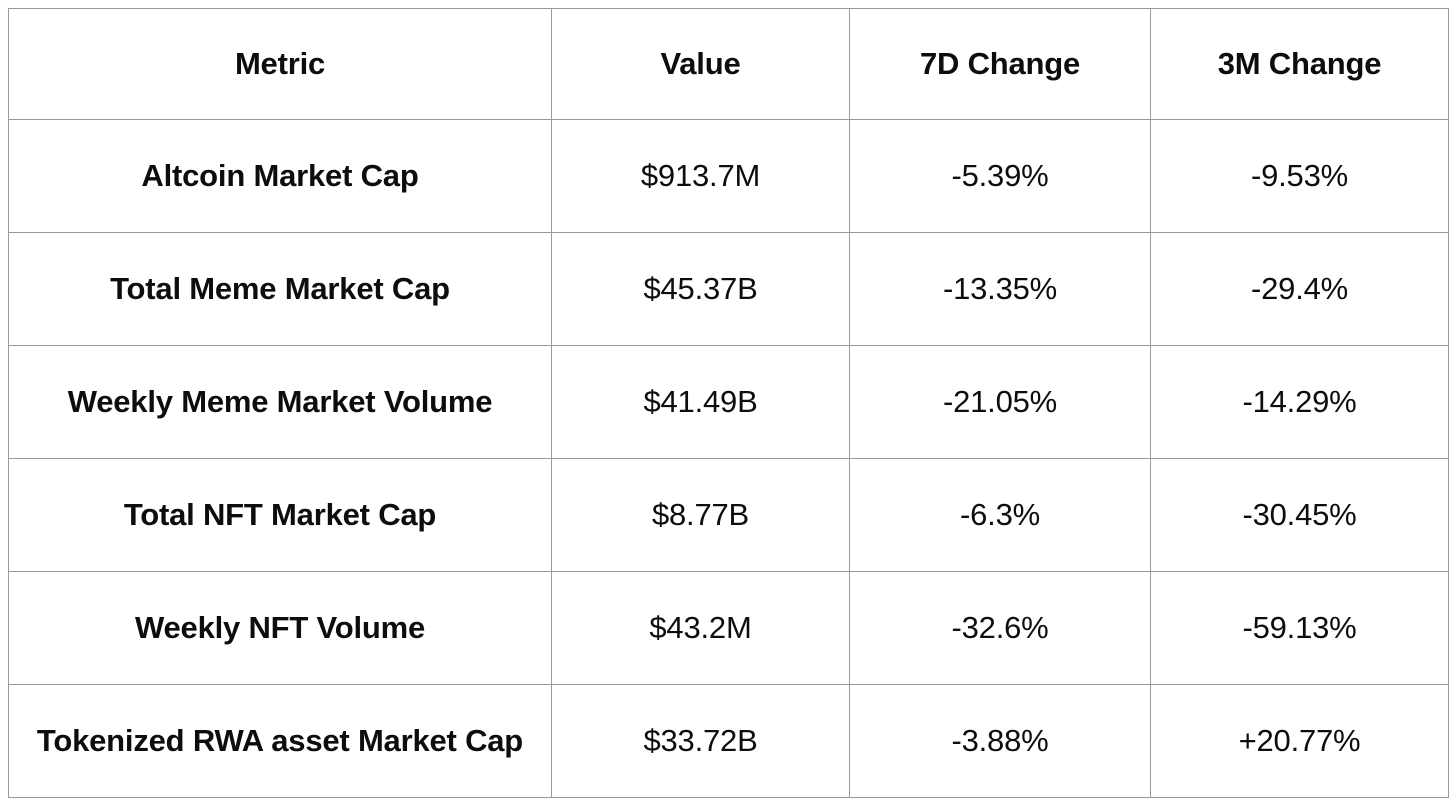 This screenshot has width=1456, height=806. What do you see at coordinates (700, 402) in the screenshot?
I see `cell-value: $41.49B` at bounding box center [700, 402].